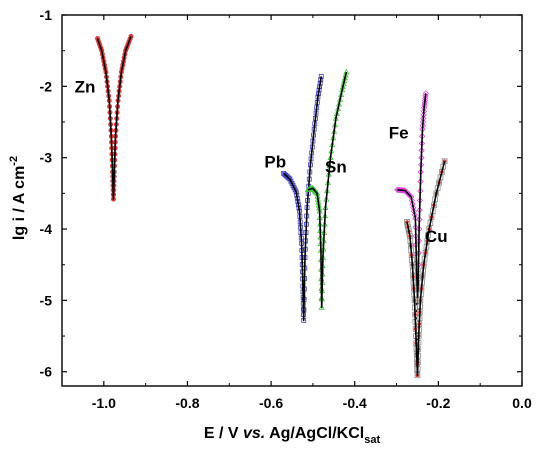 This screenshot has height=455, width=550. I want to click on y-tick-label: -1, so click(46, 15).